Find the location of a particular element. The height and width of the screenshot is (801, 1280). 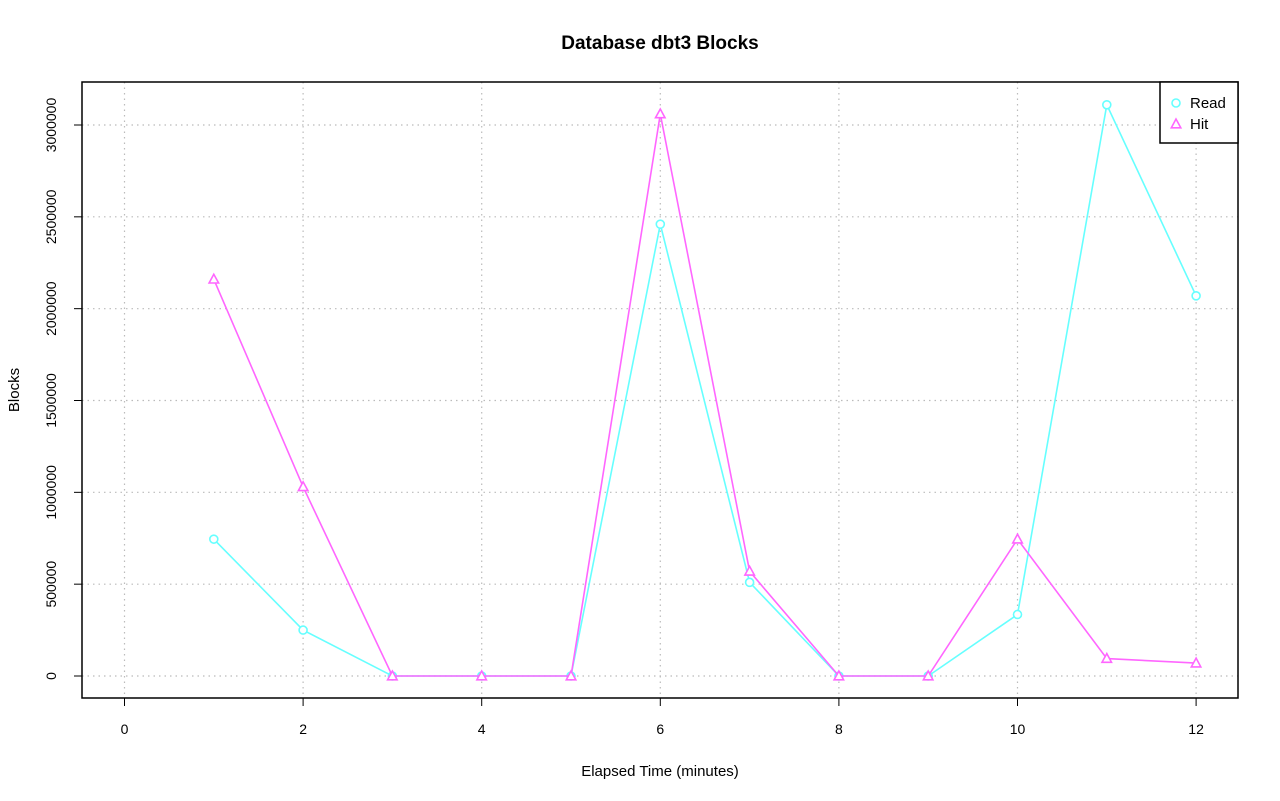

legend: Read Hit is located at coordinates (1199, 112).